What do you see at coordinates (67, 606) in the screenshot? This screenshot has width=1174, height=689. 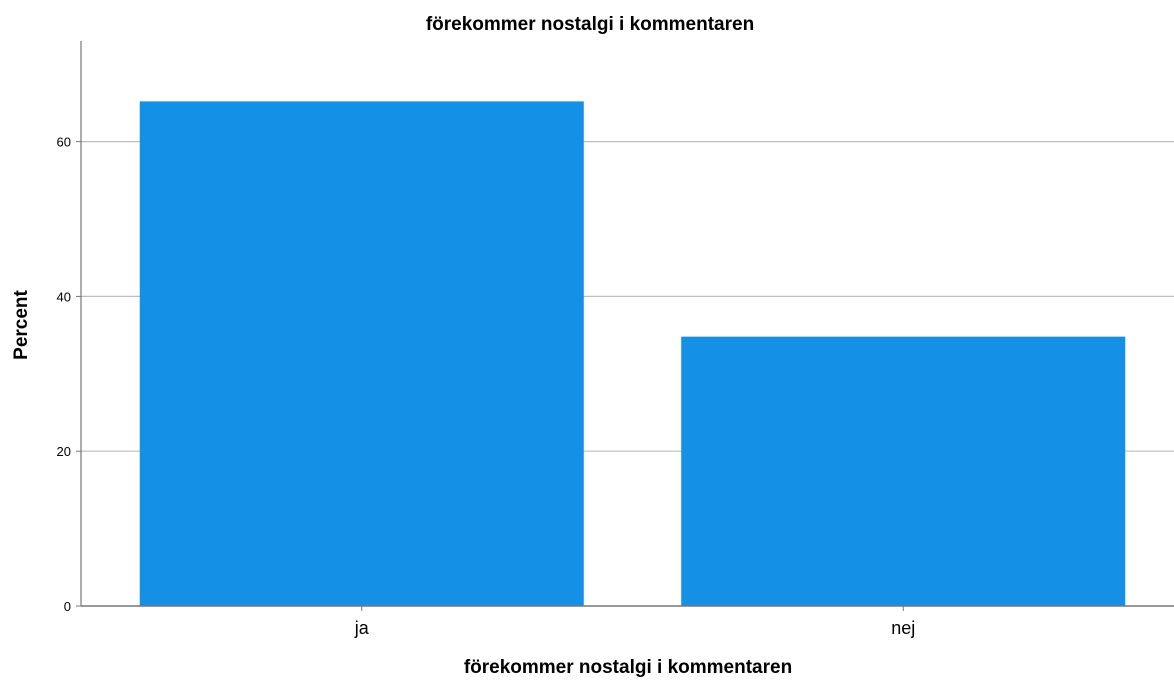 I see `y-tick-label: 0` at bounding box center [67, 606].